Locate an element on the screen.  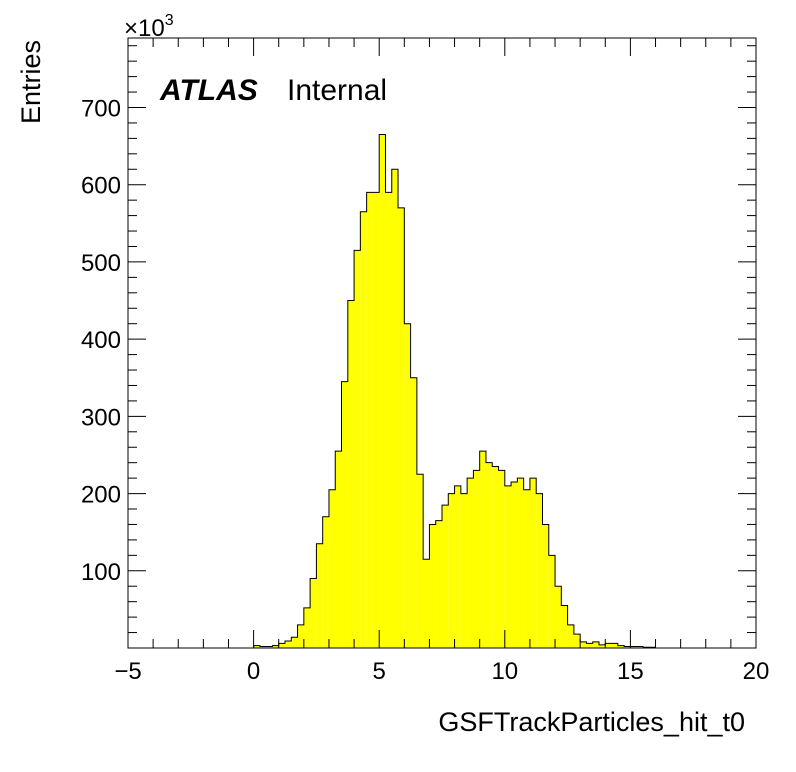
y-tick-label: 300 is located at coordinates (101, 417).